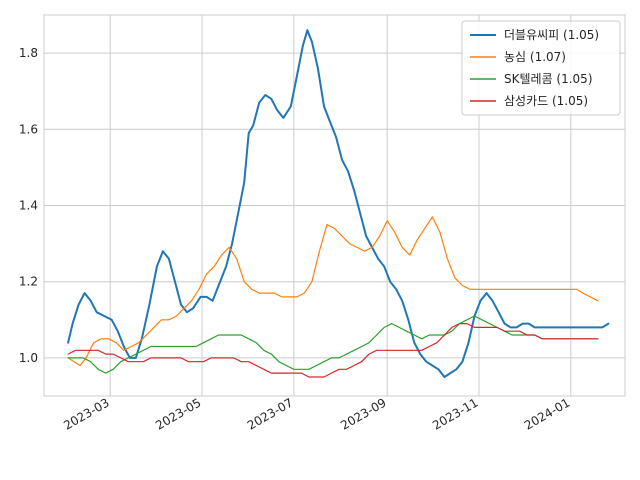 This screenshot has height=480, width=640. I want to click on legend-label-1: 더블유씨피 (1.05), so click(551, 35).